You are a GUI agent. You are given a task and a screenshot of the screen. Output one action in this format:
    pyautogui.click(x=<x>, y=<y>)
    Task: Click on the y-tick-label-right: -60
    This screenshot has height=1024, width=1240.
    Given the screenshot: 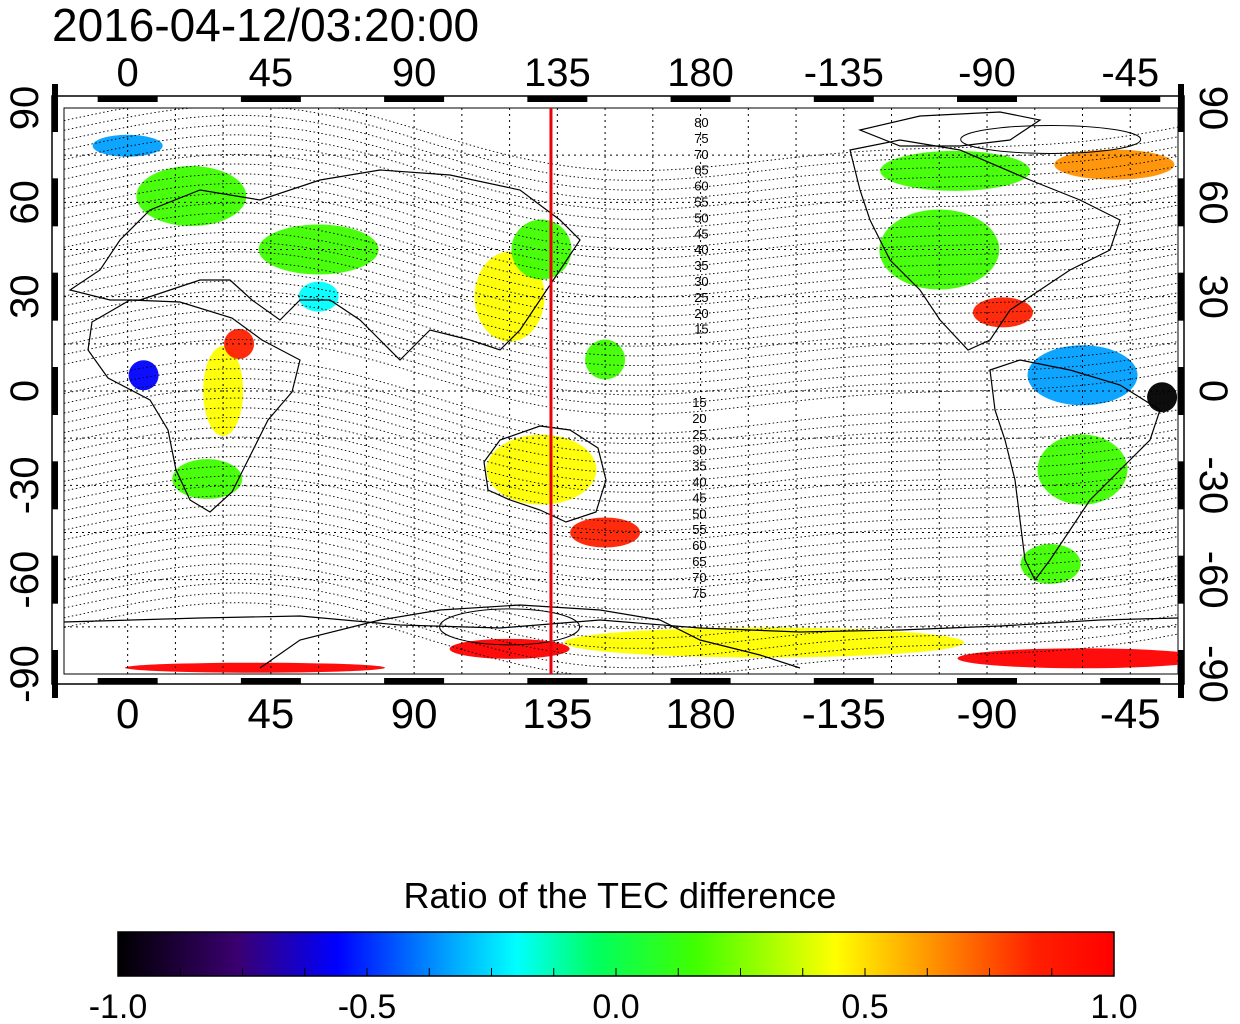 What is the action you would take?
    pyautogui.click(x=1213, y=580)
    